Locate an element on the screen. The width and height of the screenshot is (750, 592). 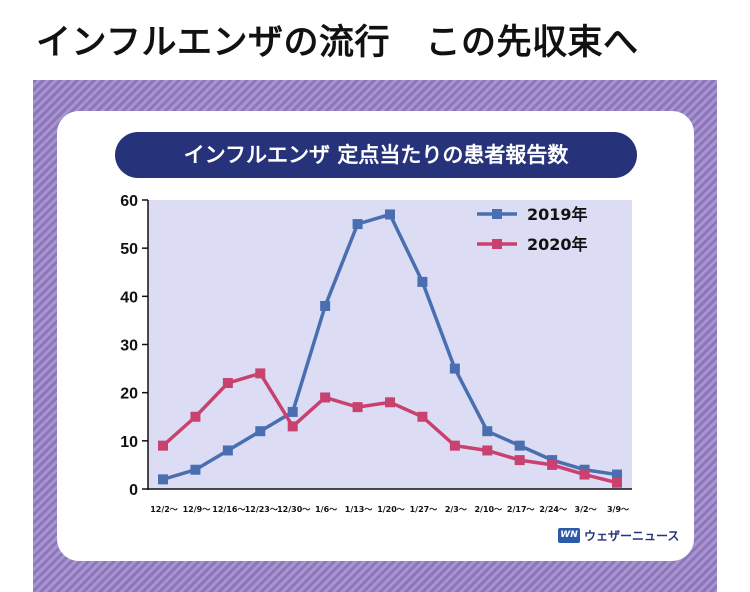
x-tick-label: 12/9～ is located at coordinates (197, 509).